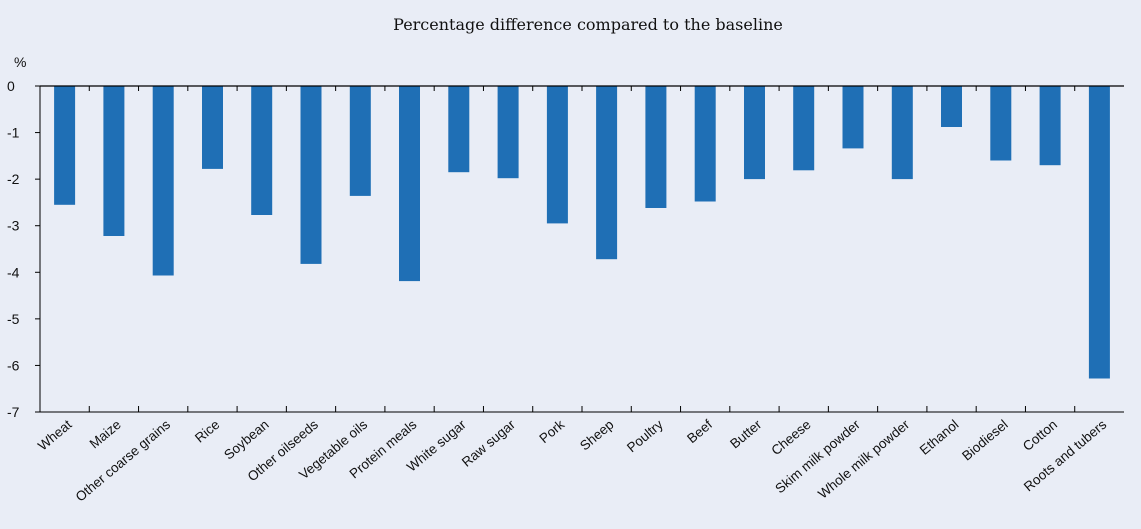 The width and height of the screenshot is (1141, 529). I want to click on bar-white-sugar, so click(459, 129).